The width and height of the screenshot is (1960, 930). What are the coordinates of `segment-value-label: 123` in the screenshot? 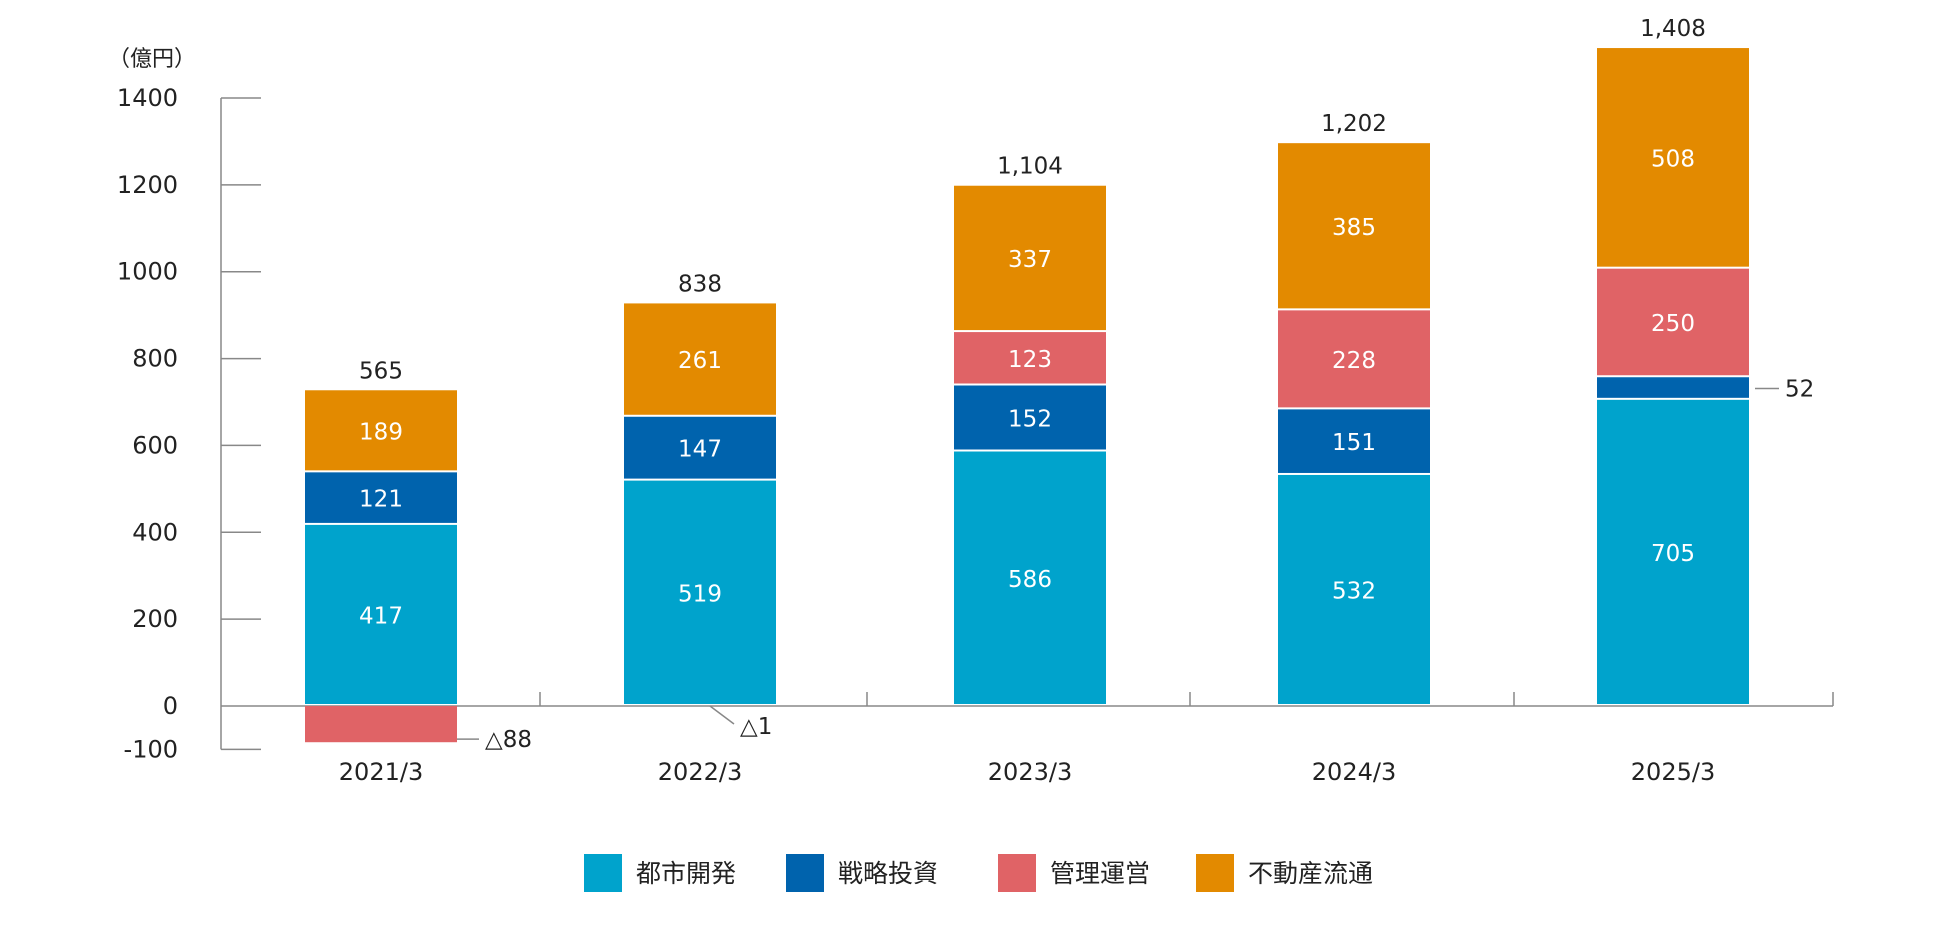 It's located at (1030, 360).